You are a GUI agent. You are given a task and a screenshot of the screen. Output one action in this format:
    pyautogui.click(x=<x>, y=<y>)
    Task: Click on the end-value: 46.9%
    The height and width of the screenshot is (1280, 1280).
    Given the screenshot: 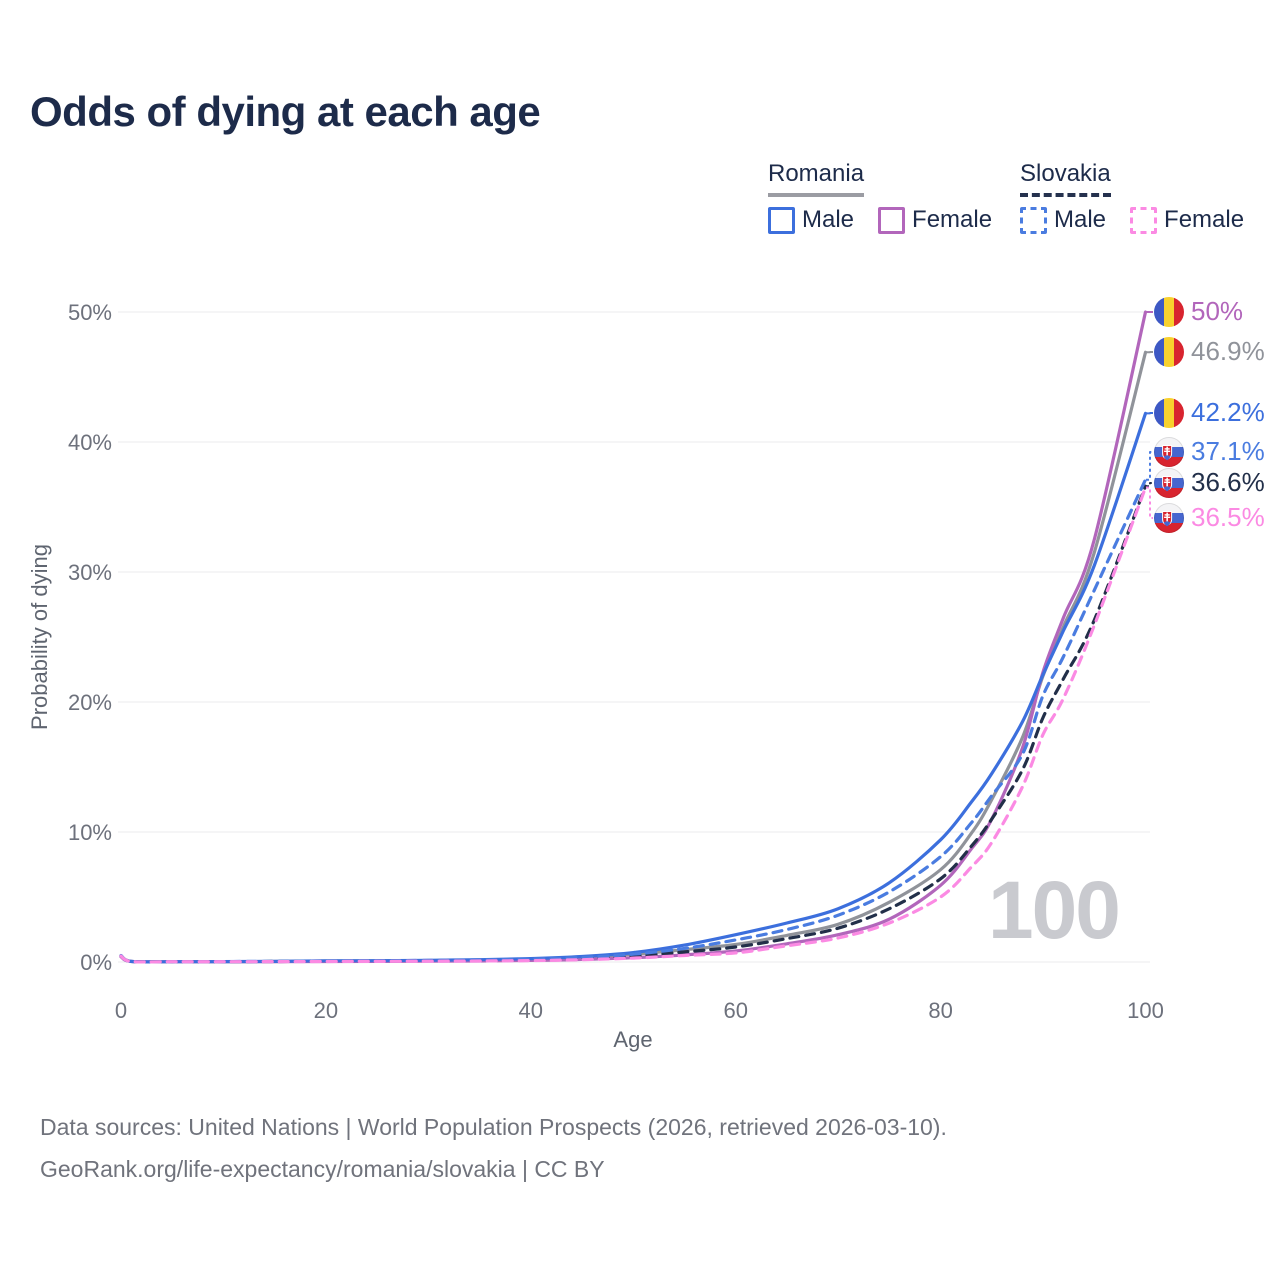 What is the action you would take?
    pyautogui.click(x=1228, y=351)
    